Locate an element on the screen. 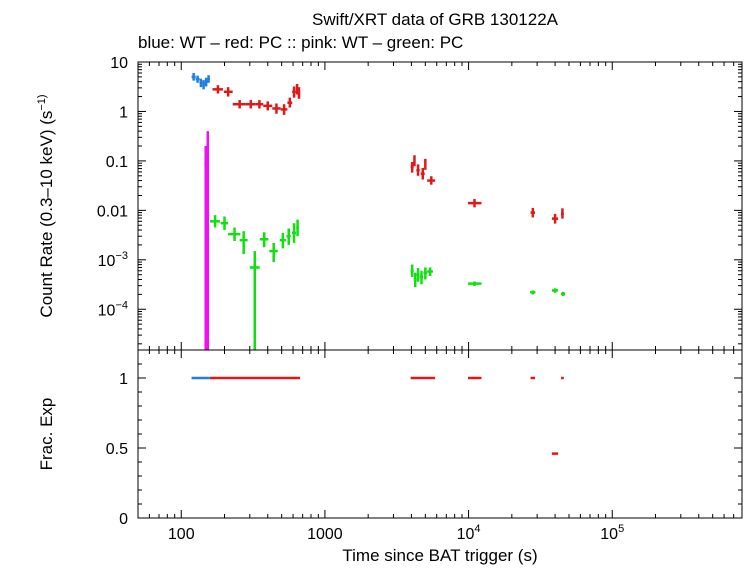  frac-y-tick-label: 0.5 is located at coordinates (117, 449).